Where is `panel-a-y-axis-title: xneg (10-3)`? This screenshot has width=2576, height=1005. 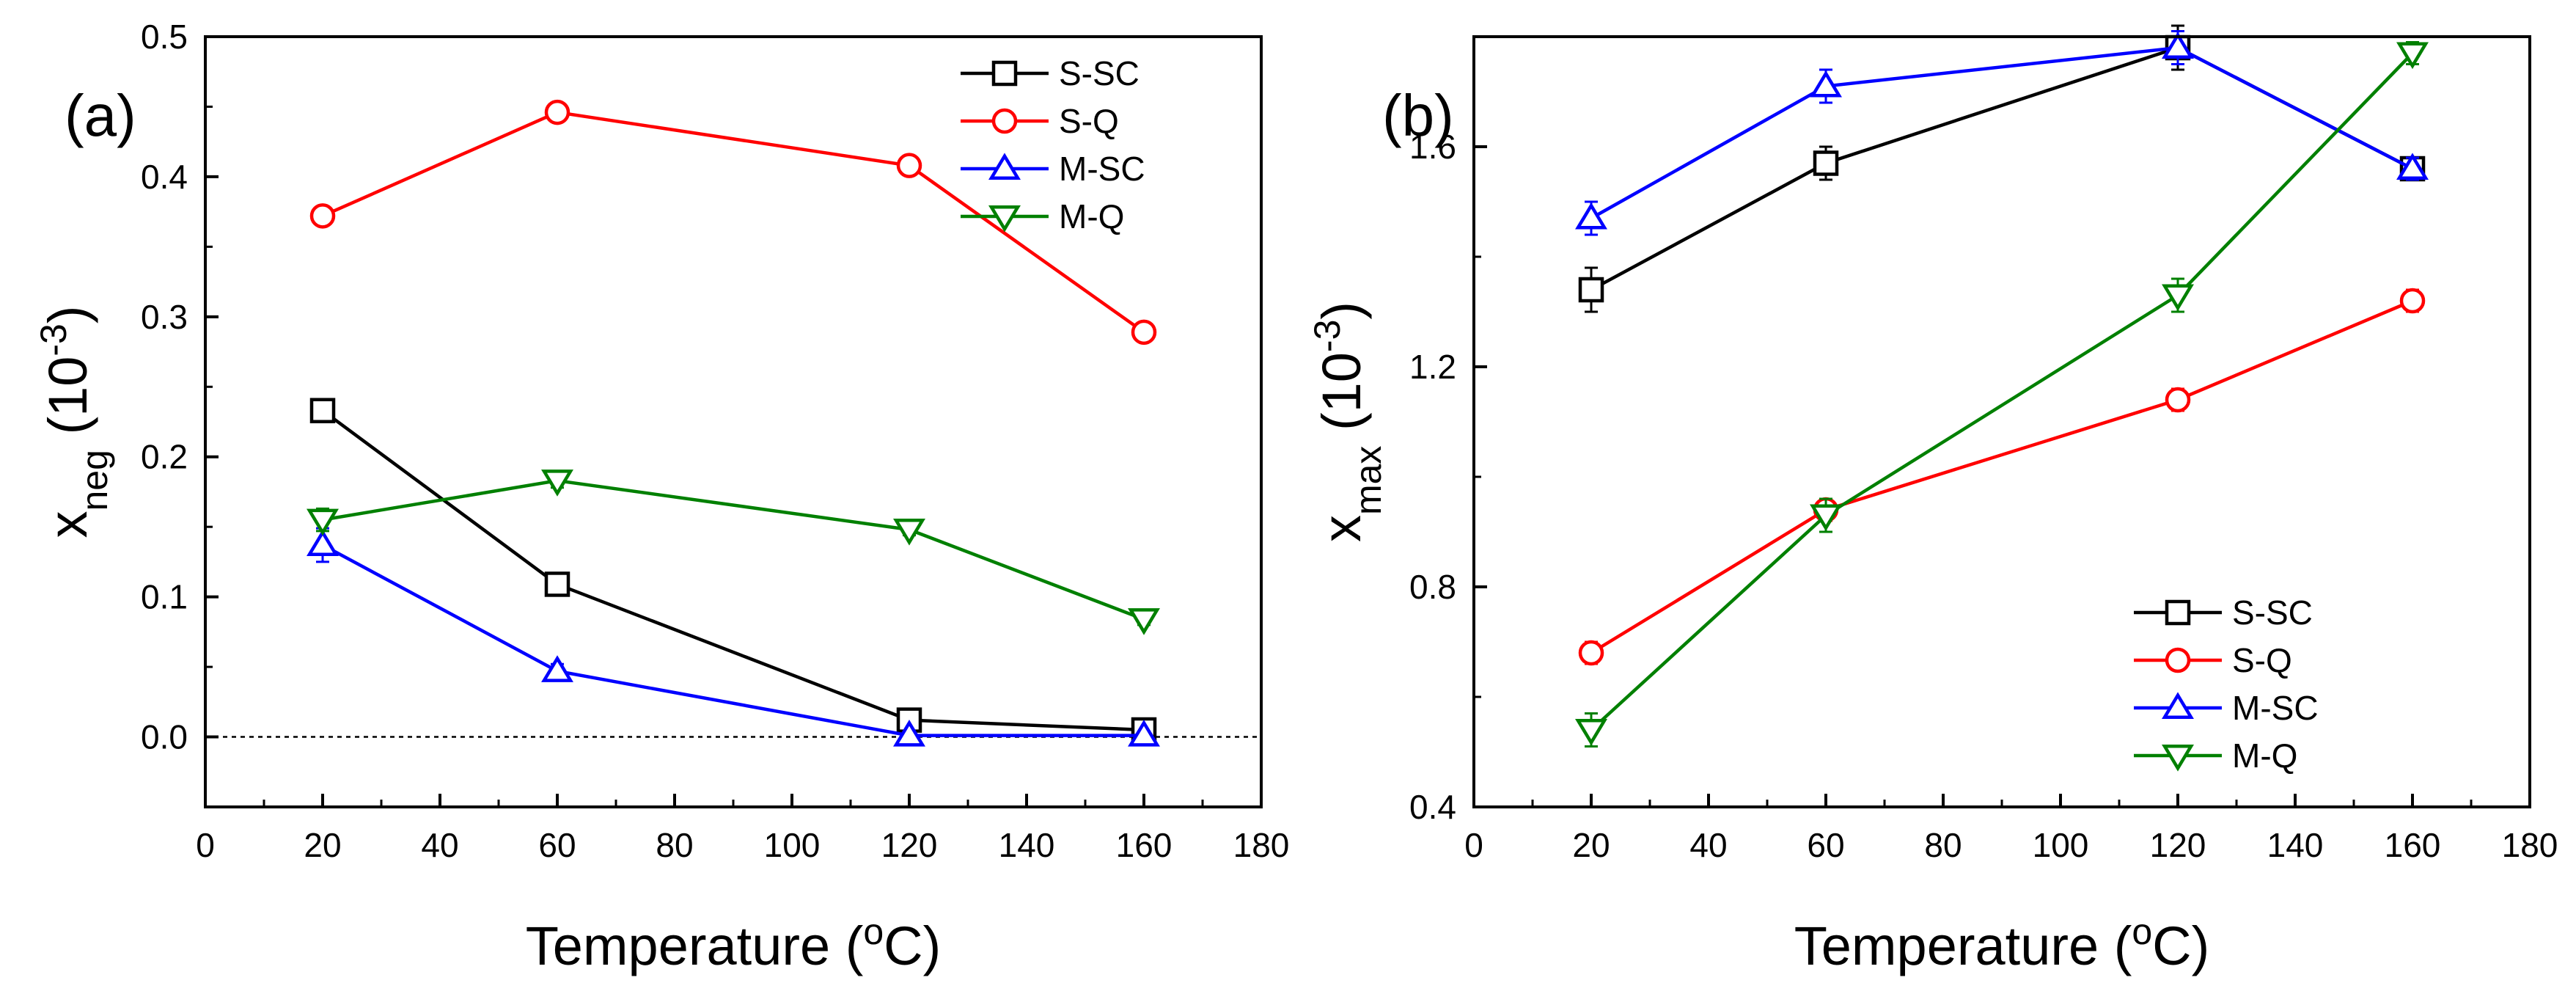 panel-a-y-axis-title: xneg (10-3) is located at coordinates (74, 422).